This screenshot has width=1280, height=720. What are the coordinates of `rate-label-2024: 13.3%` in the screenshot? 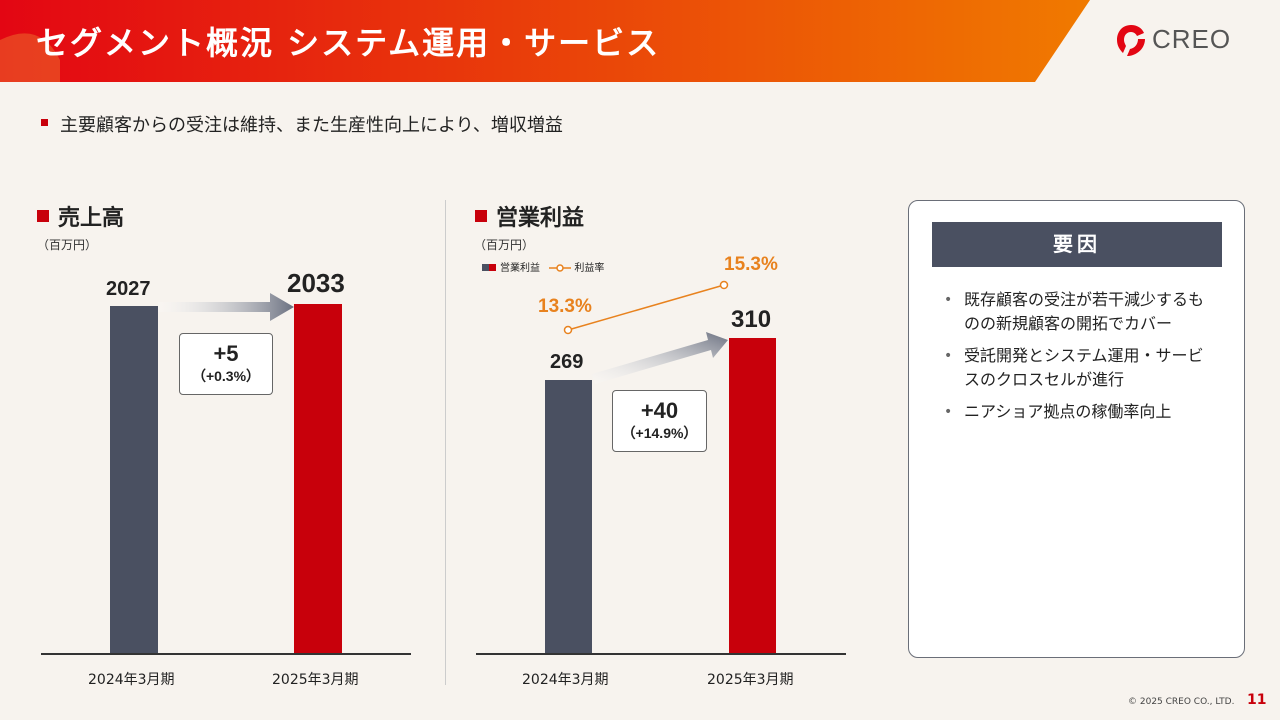 It's located at (565, 306).